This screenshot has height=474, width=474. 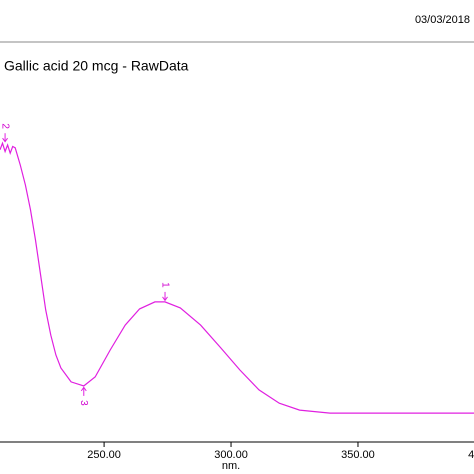 What do you see at coordinates (164, 285) in the screenshot?
I see `peak-label: 1` at bounding box center [164, 285].